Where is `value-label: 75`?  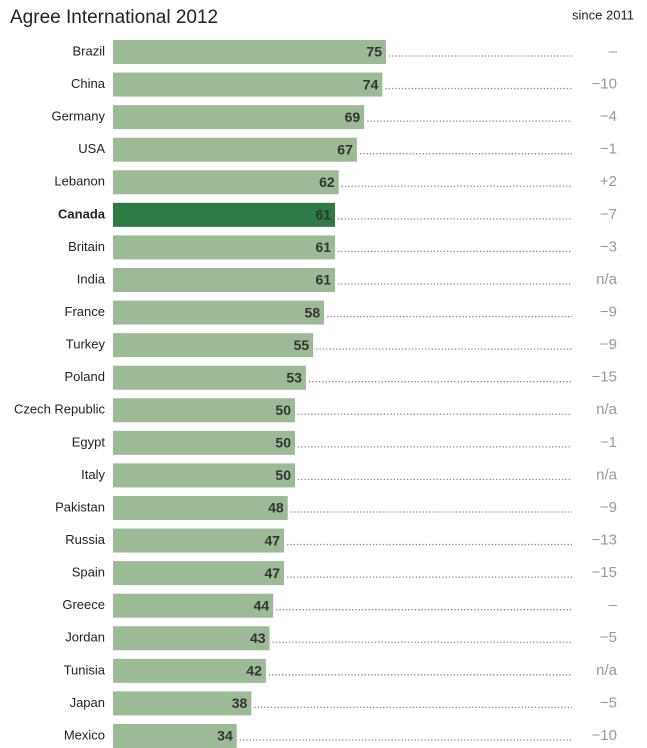 value-label: 75 is located at coordinates (374, 52).